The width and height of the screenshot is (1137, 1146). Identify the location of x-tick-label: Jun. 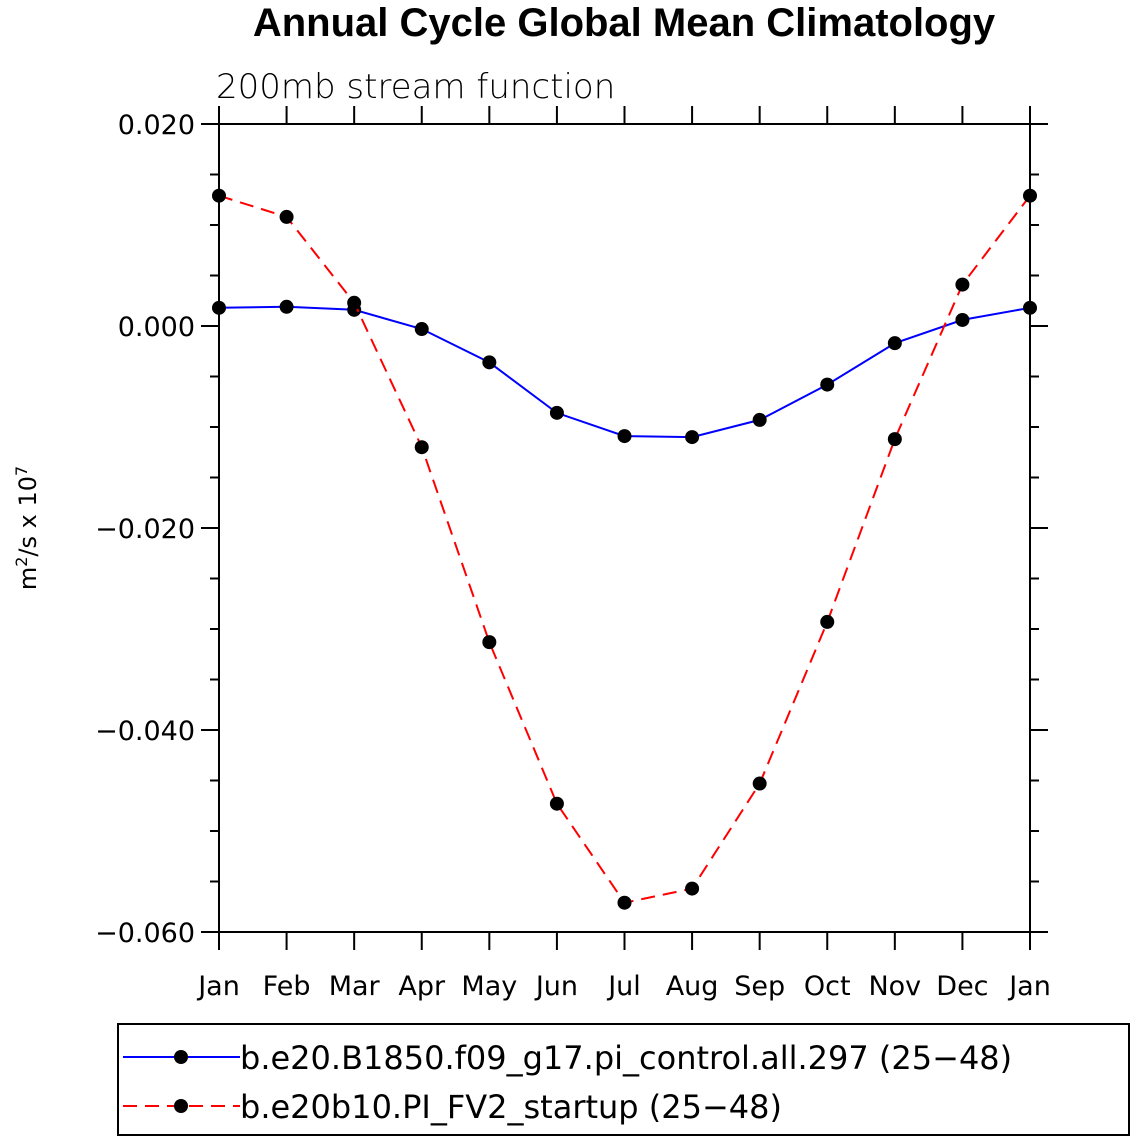
(556, 986).